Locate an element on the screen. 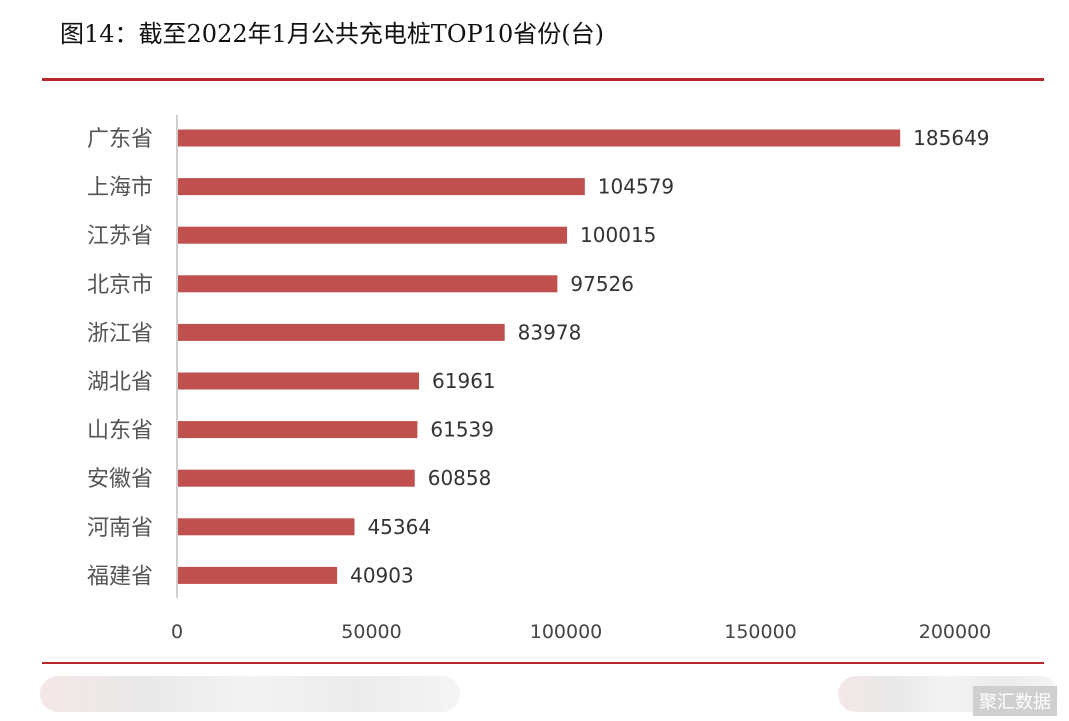 The width and height of the screenshot is (1069, 721). category-label: 山东省 is located at coordinates (120, 431).